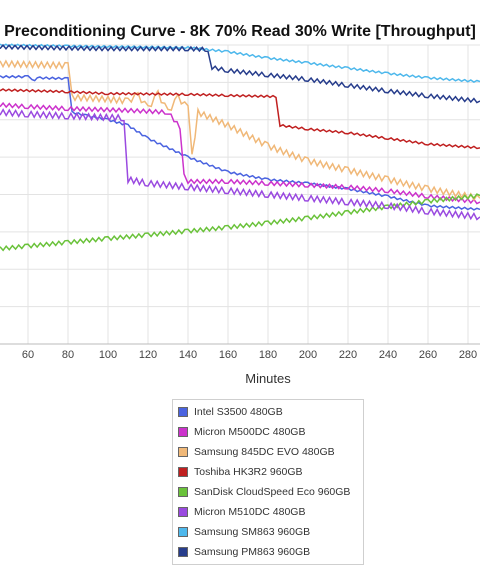  I want to click on x-tick-label: 140, so click(188, 355).